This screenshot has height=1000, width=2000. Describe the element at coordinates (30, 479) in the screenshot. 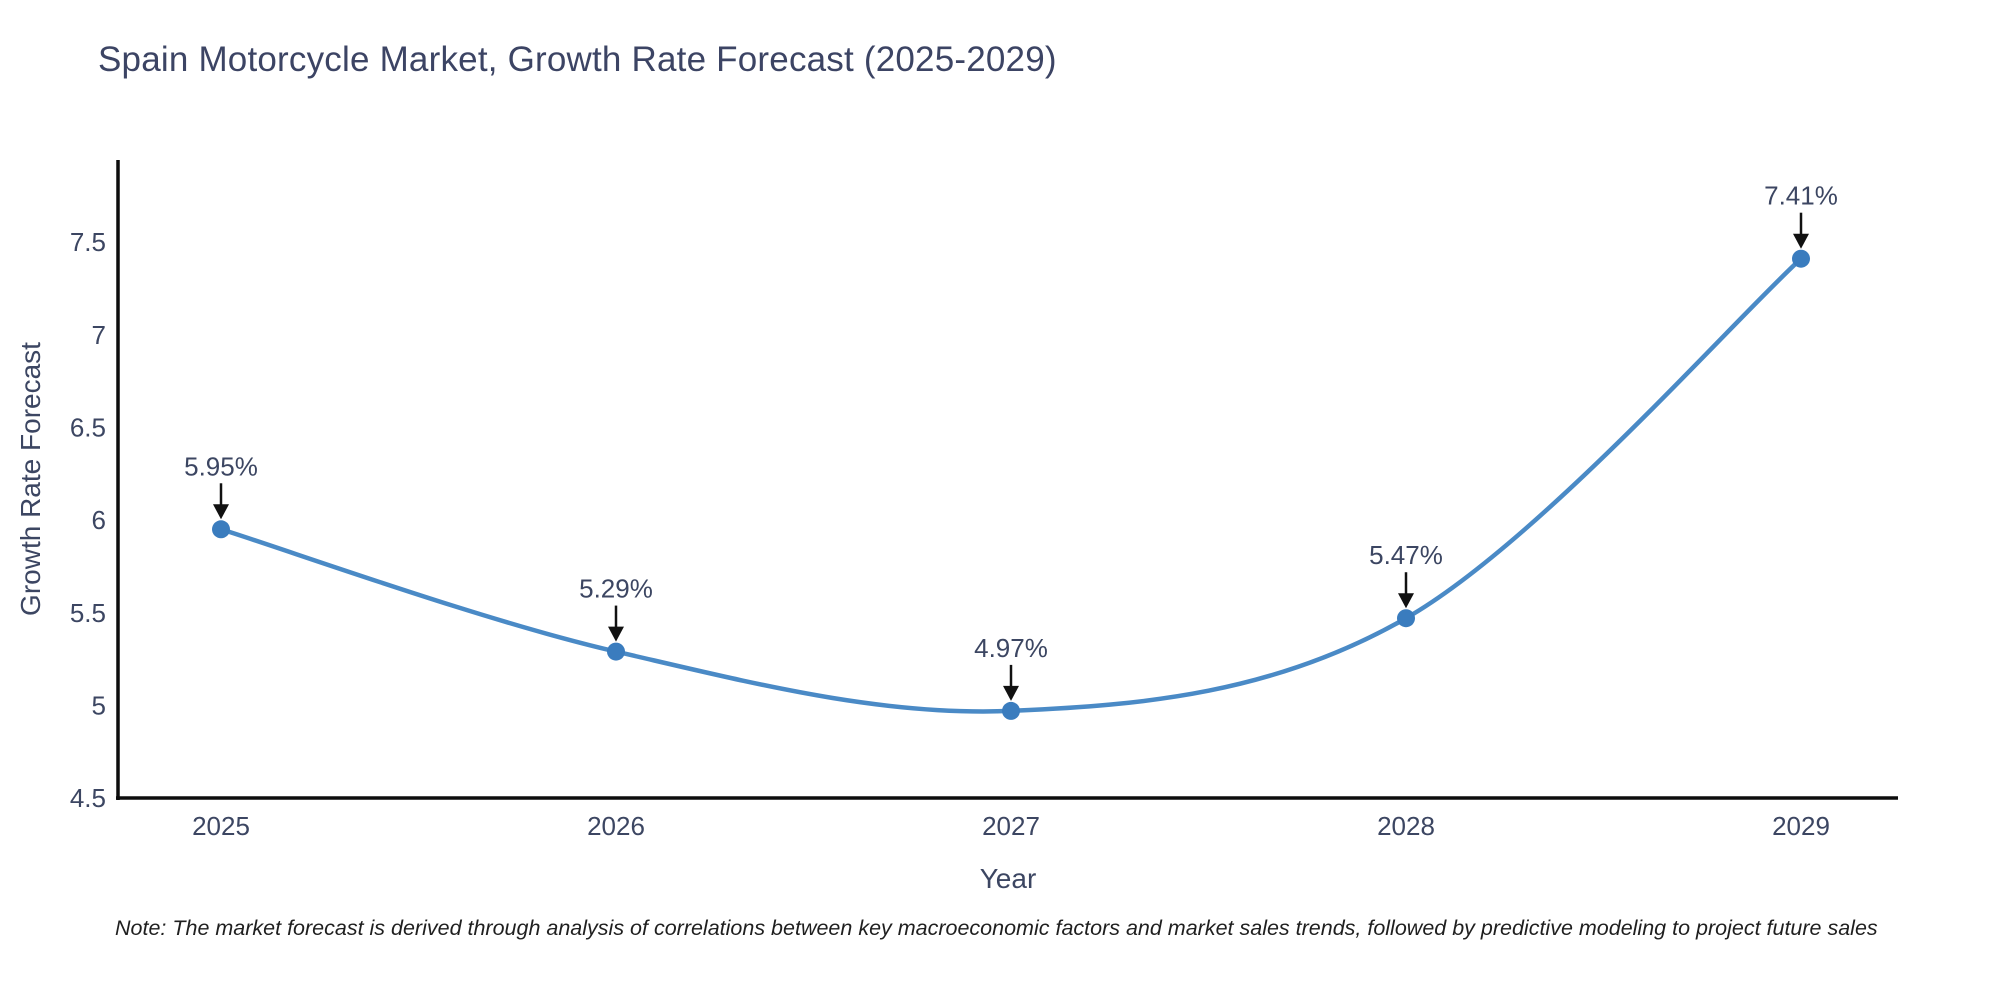

I see `y-axis-title: Growth Rate Forecast` at that location.